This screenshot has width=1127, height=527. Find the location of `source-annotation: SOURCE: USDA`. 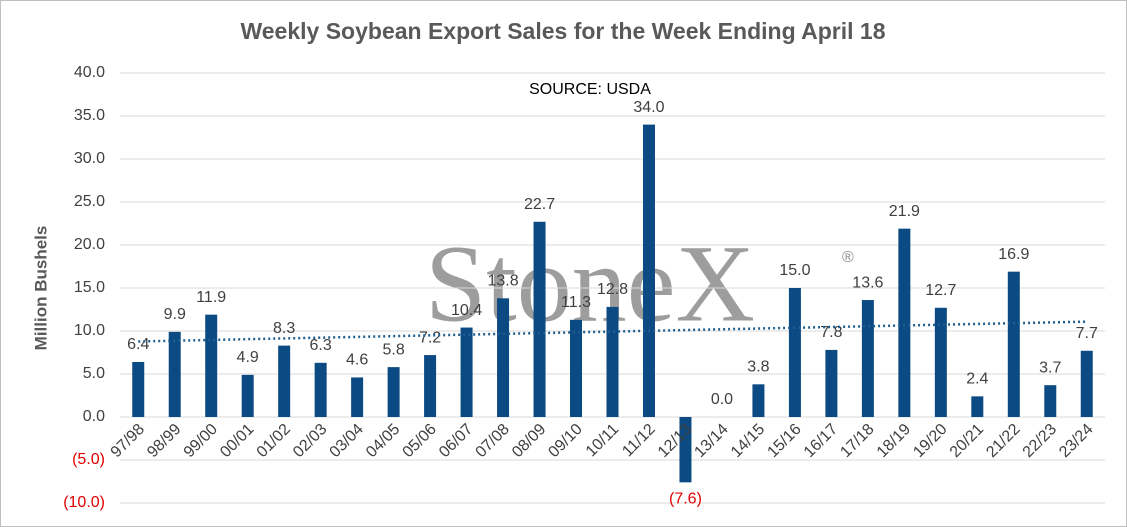

source-annotation: SOURCE: USDA is located at coordinates (590, 89).